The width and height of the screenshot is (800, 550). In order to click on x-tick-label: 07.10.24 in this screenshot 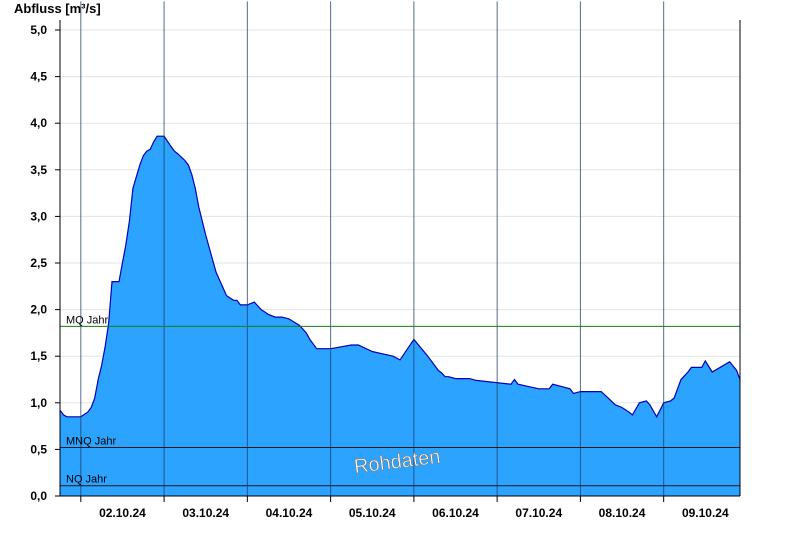, I will do `click(538, 513)`.